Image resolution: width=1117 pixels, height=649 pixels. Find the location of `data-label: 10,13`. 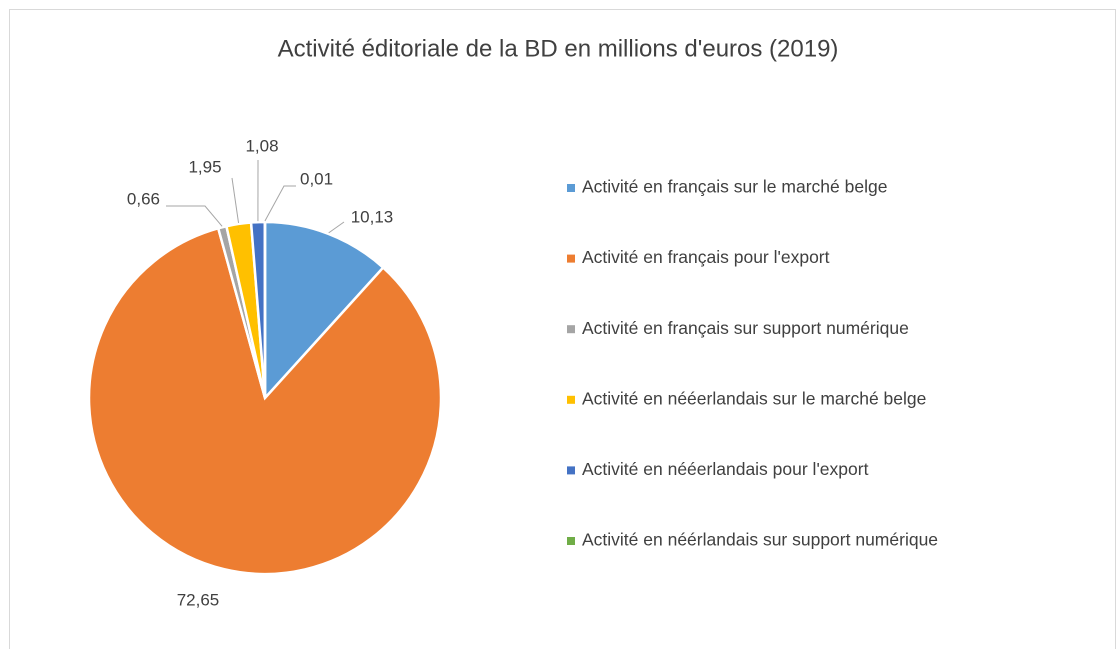

data-label: 10,13 is located at coordinates (372, 216).